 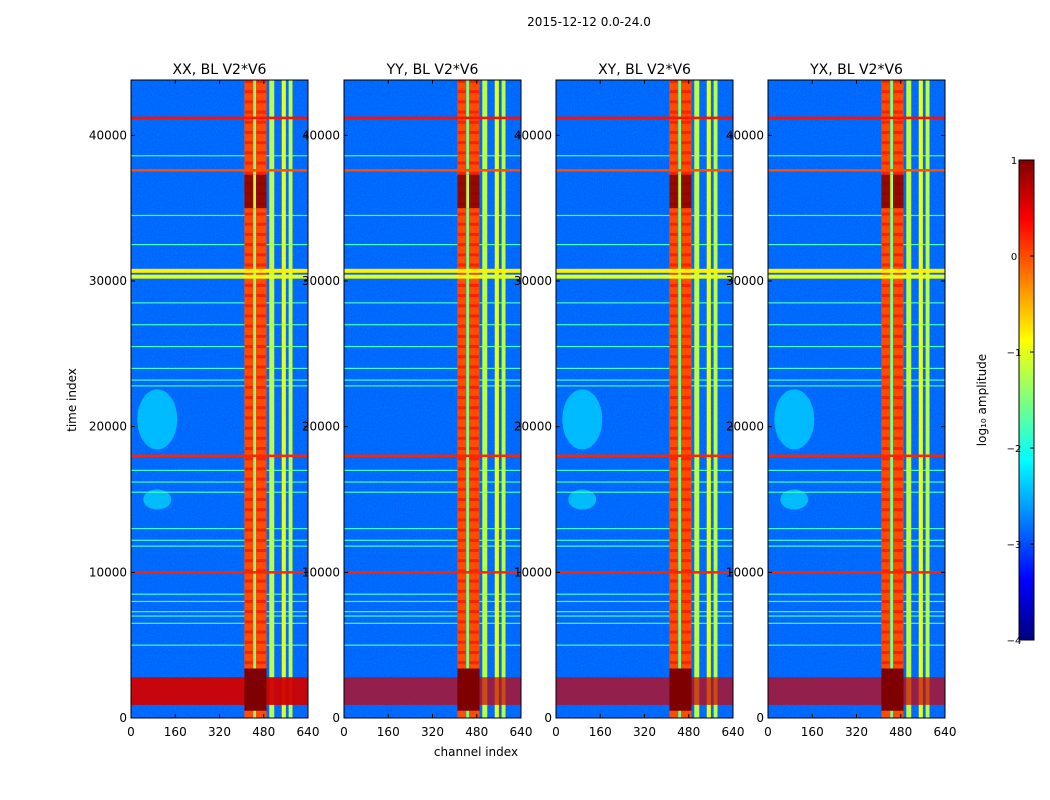 I want to click on x-tick-label: 480, so click(x=263, y=732).